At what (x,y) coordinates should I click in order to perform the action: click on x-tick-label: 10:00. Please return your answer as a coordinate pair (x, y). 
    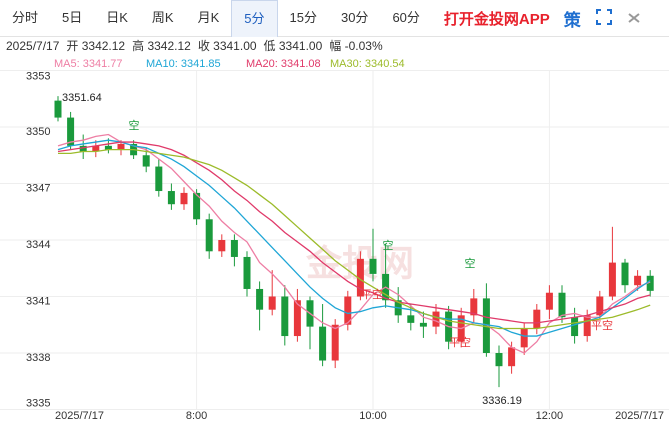
    Looking at the image, I should click on (373, 416).